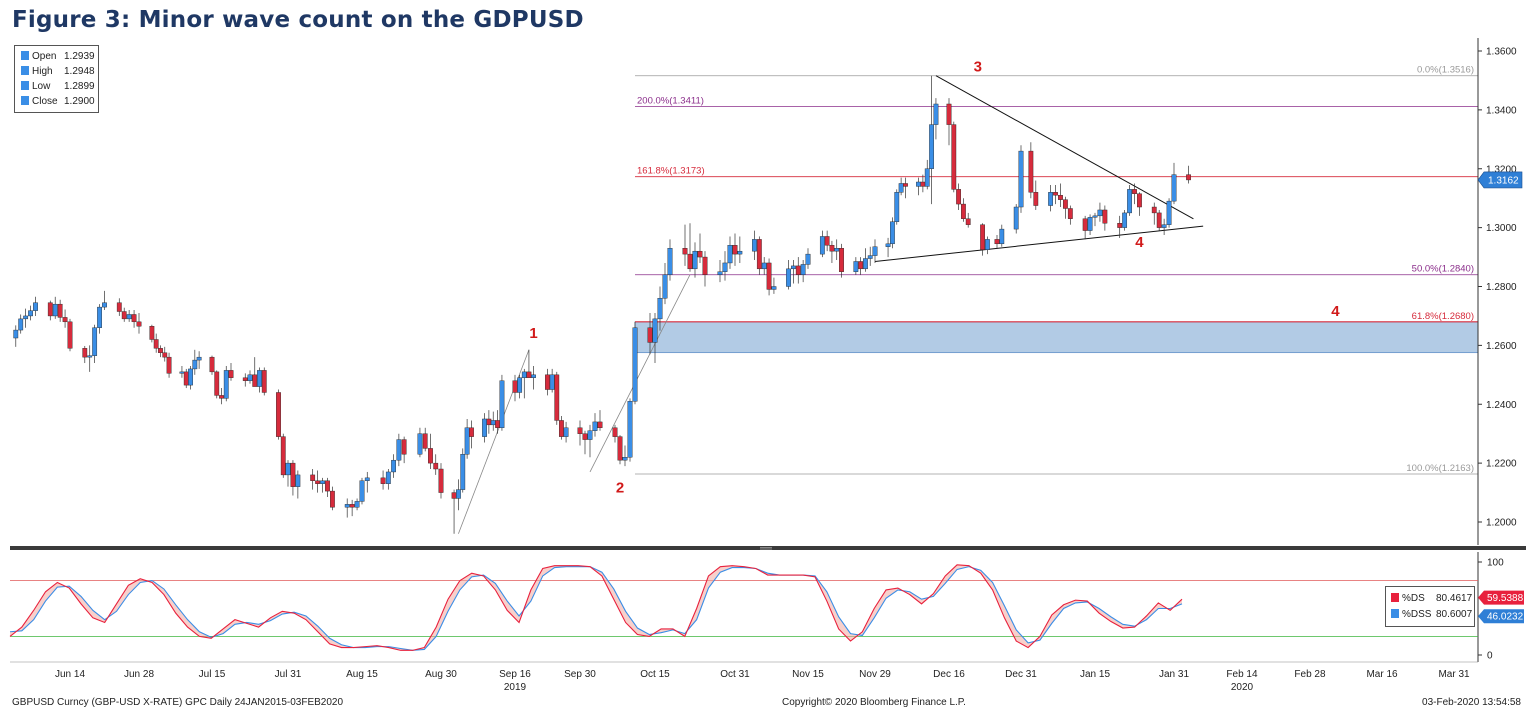 The height and width of the screenshot is (725, 1533). Describe the element at coordinates (1417, 614) in the screenshot. I see `stoch-dss-label: %DSS` at that location.